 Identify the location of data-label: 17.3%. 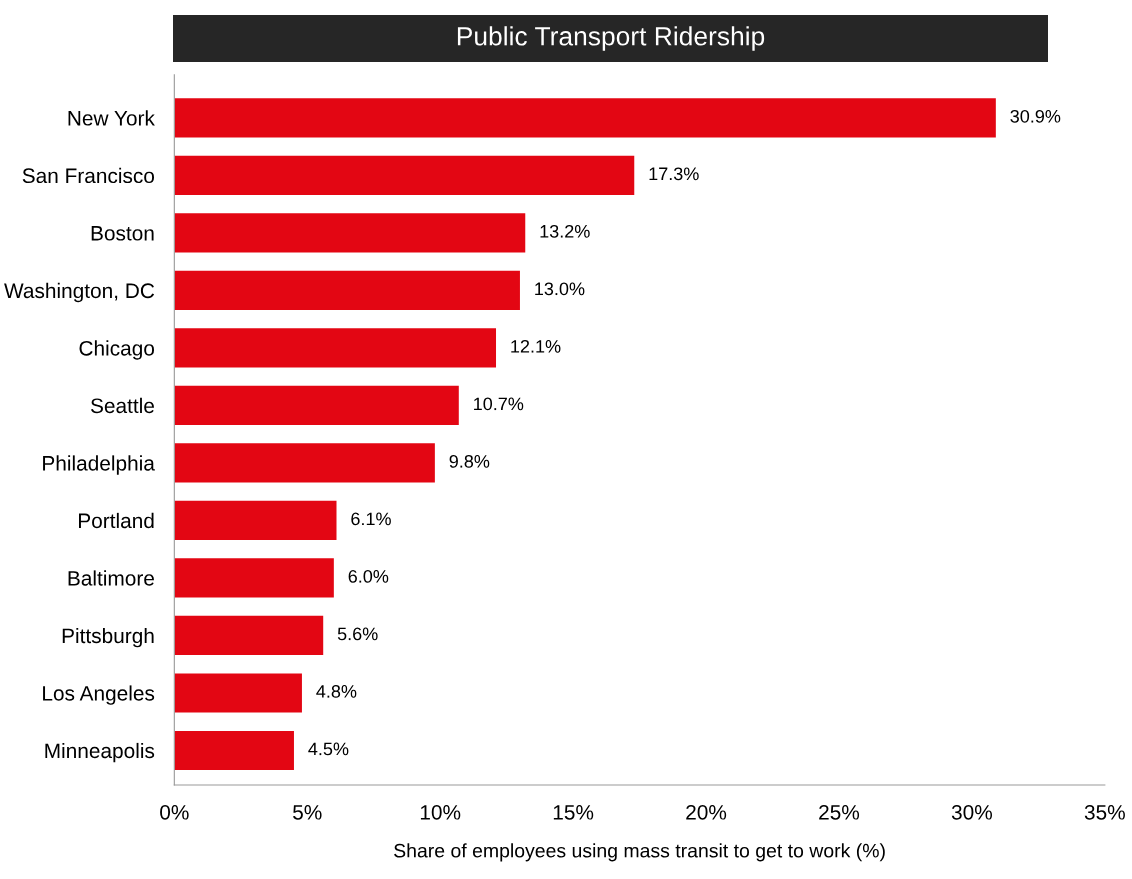
(674, 174).